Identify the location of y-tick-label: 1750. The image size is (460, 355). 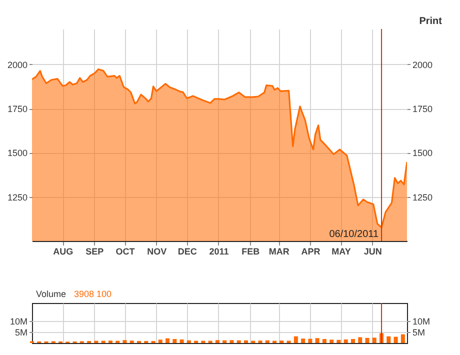
(17, 109).